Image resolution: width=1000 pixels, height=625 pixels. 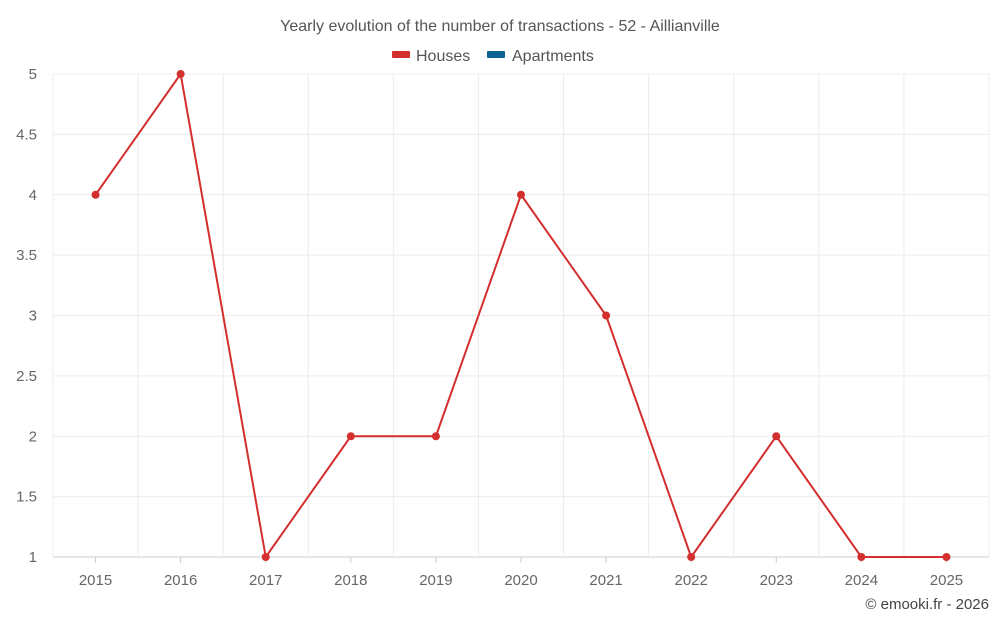 What do you see at coordinates (33, 74) in the screenshot?
I see `y-tick-label: 5` at bounding box center [33, 74].